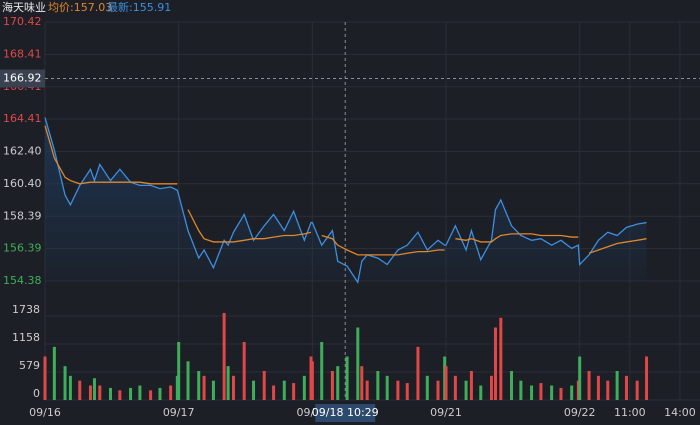 The height and width of the screenshot is (425, 700). What do you see at coordinates (80, 7) in the screenshot?
I see `avg-price: 均价:157.03` at bounding box center [80, 7].